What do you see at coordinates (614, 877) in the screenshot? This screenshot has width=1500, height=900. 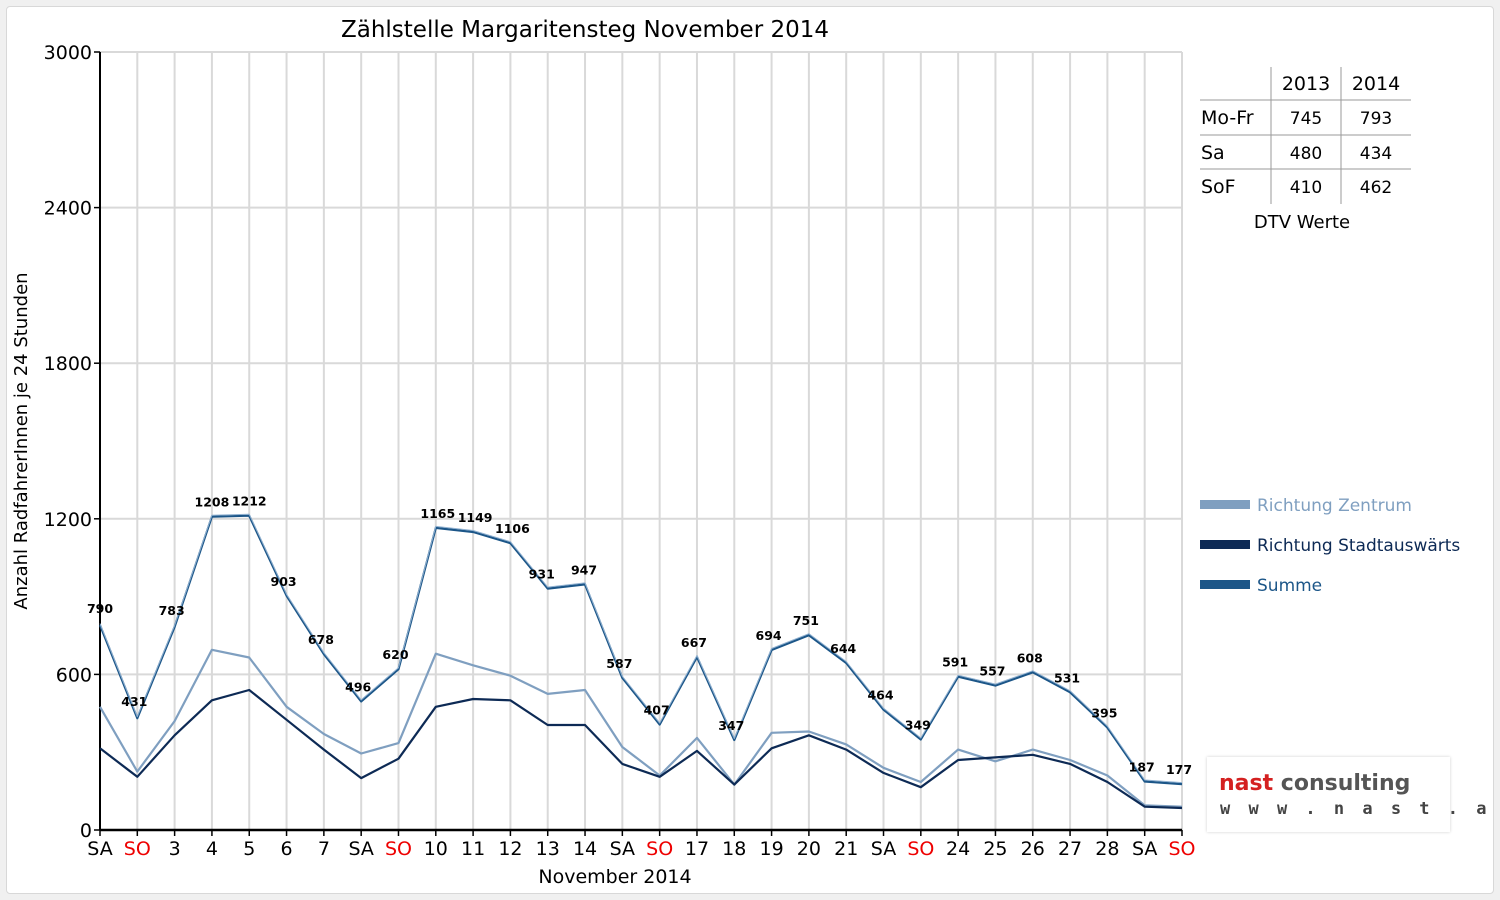 I see `x-axis-title: November 2014` at bounding box center [614, 877].